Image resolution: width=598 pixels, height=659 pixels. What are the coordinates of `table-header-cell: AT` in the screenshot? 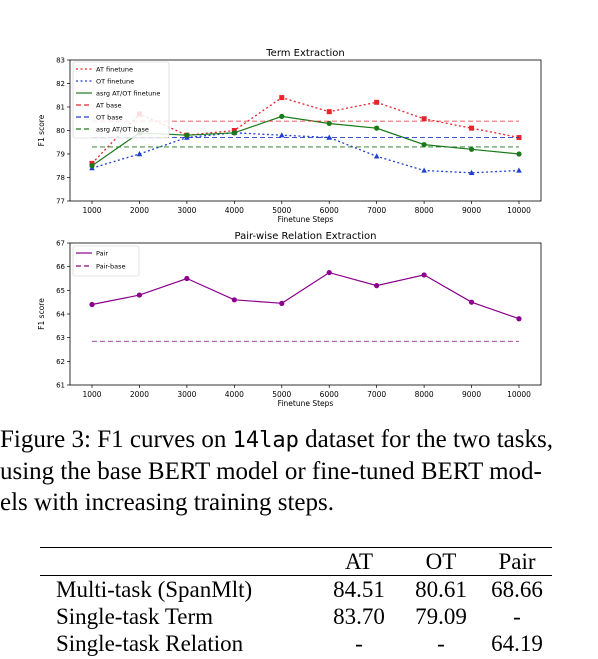 It's located at (359, 561).